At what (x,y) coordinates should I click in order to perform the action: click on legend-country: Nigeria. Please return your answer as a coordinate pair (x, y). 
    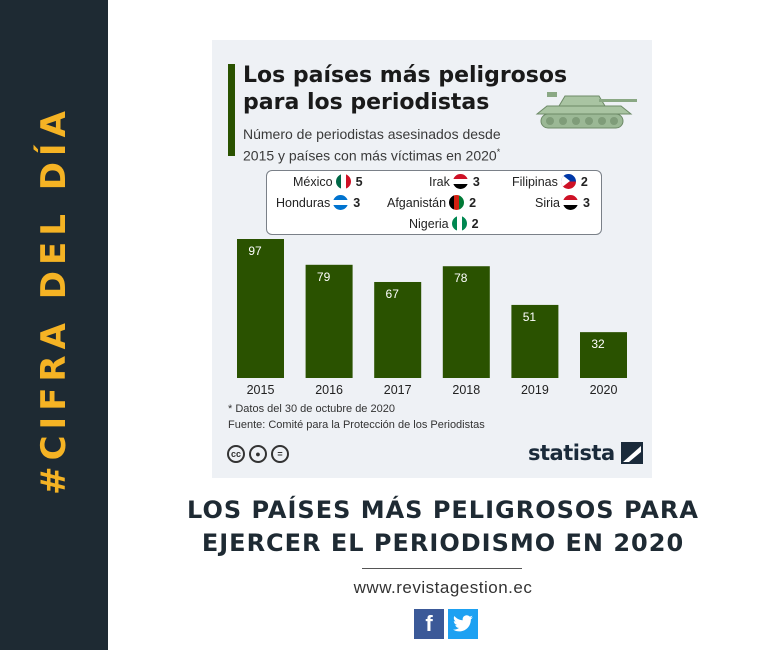
    Looking at the image, I should click on (429, 223).